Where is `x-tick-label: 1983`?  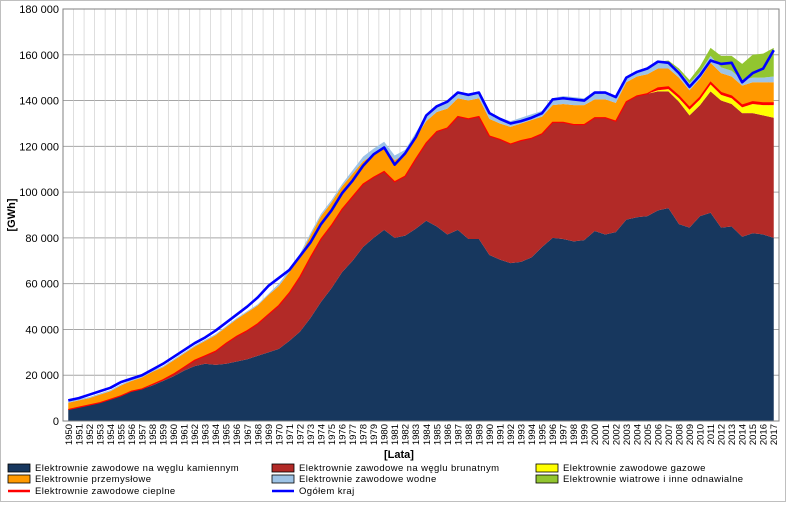
x-tick-label: 1983 is located at coordinates (416, 434).